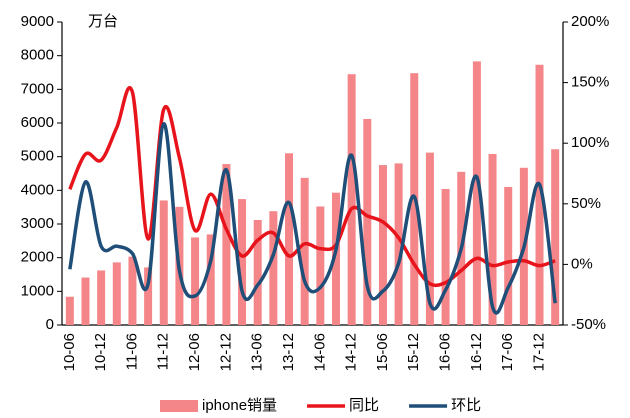 The width and height of the screenshot is (630, 418). What do you see at coordinates (37, 290) in the screenshot?
I see `y-tick-label: 1000` at bounding box center [37, 290].